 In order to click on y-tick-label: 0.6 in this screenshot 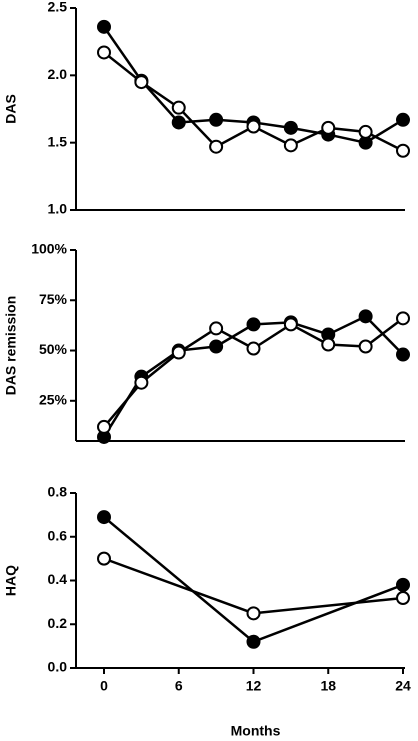, I will do `click(58, 535)`.